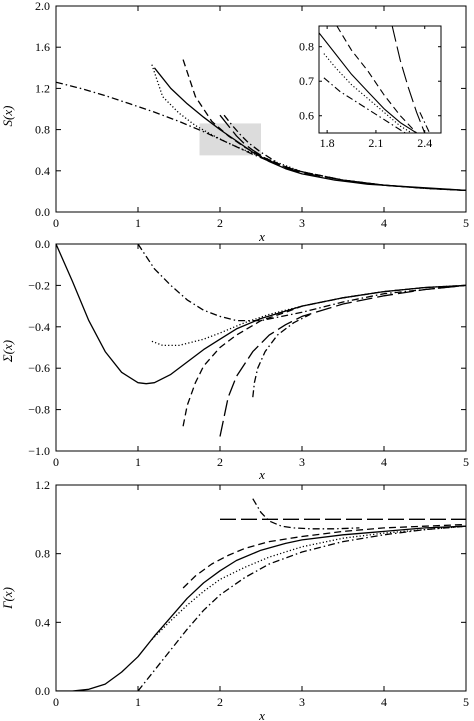 The height and width of the screenshot is (721, 474). I want to click on xlabel-middle: x, so click(261, 474).